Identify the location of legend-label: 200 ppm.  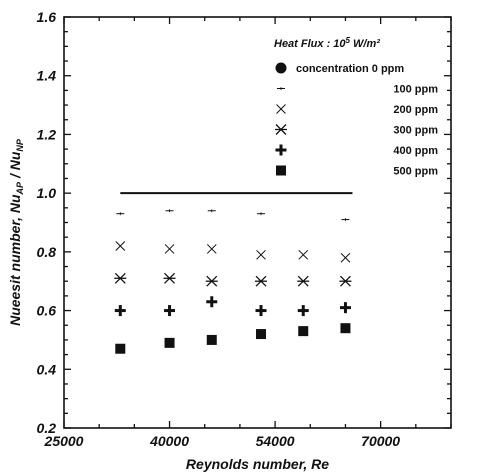
(415, 110).